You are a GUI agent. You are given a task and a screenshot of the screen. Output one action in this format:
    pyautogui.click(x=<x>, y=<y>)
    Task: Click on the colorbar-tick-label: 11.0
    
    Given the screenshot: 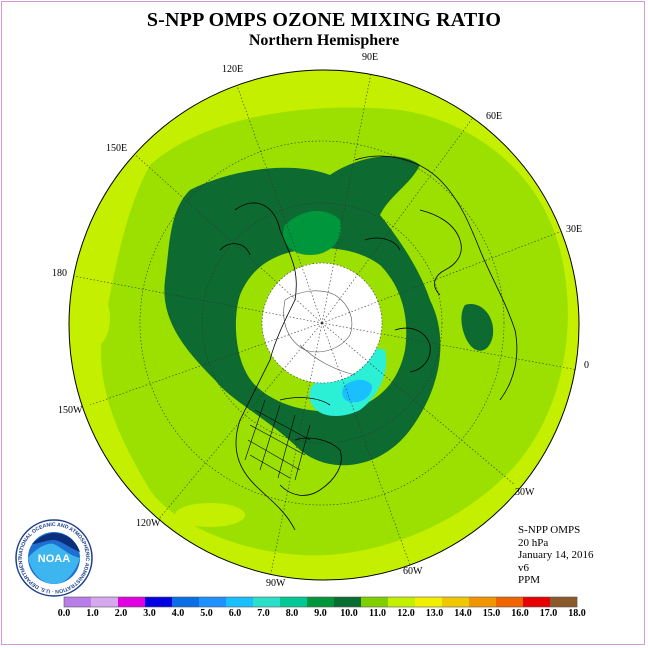 What is the action you would take?
    pyautogui.click(x=377, y=613)
    